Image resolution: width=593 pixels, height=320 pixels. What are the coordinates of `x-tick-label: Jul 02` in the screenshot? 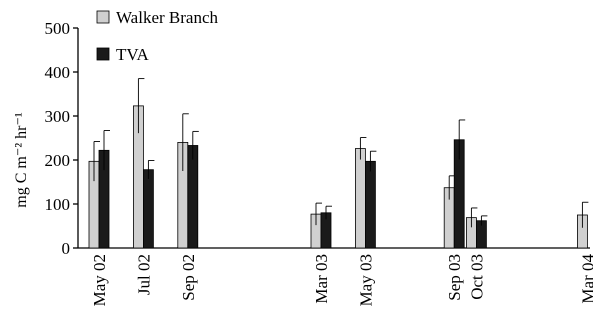 It's located at (143, 274).